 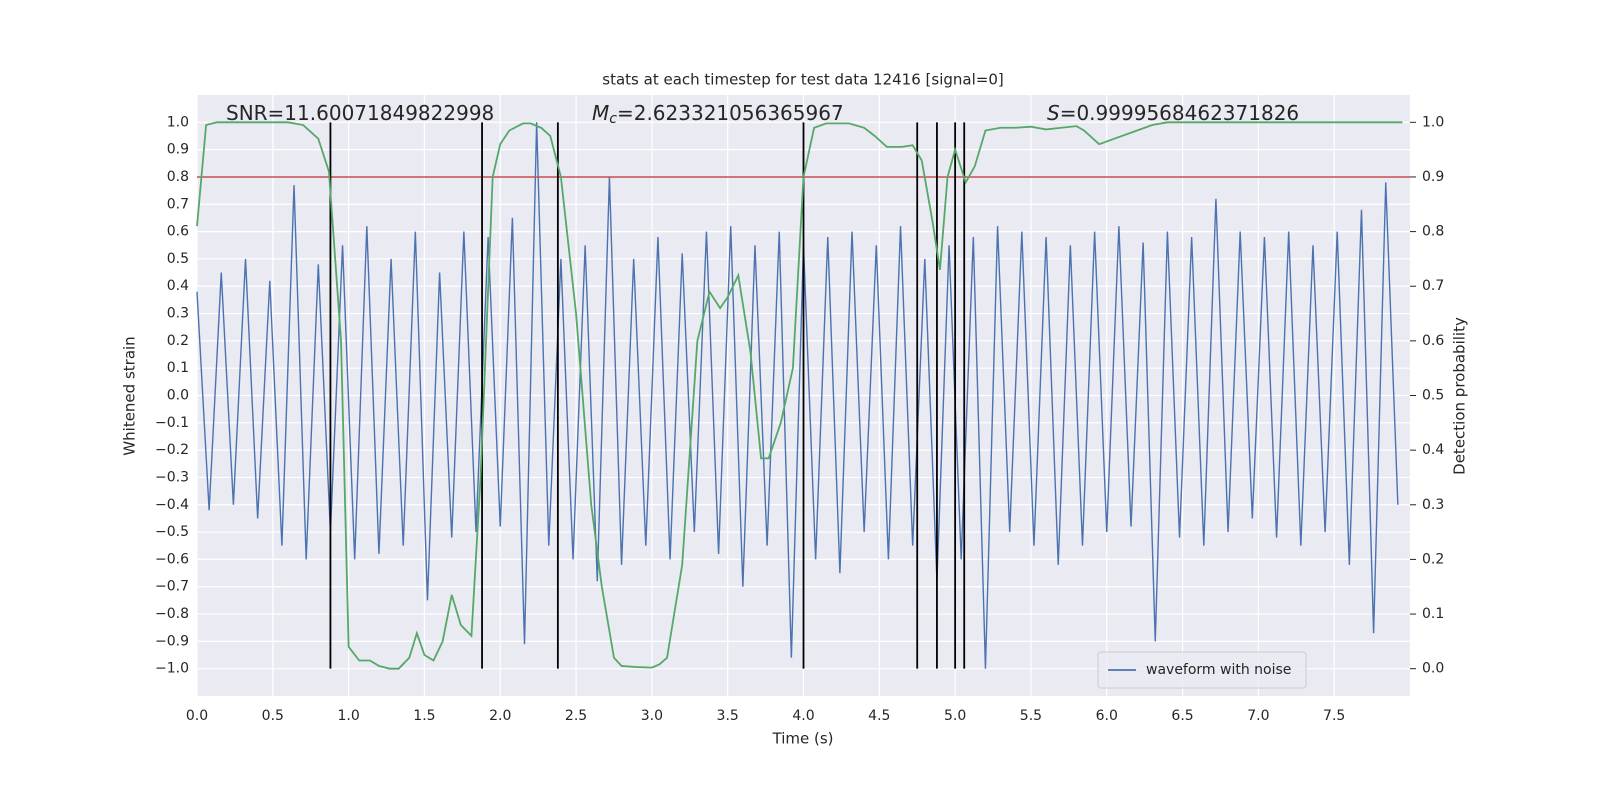 What do you see at coordinates (172, 641) in the screenshot?
I see `y-tick-label: −0.9` at bounding box center [172, 641].